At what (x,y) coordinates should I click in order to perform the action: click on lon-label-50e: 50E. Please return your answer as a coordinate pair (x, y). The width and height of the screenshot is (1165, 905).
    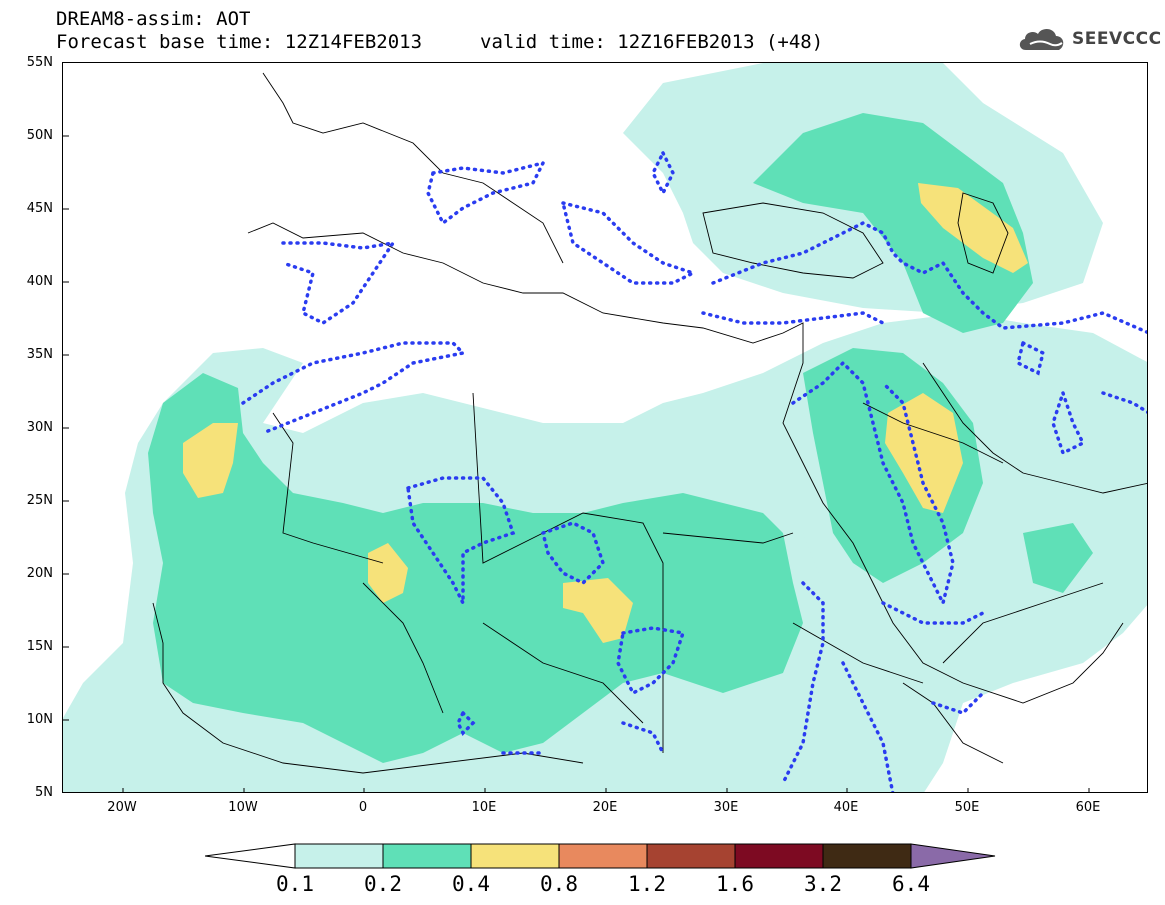
    Looking at the image, I should click on (967, 807).